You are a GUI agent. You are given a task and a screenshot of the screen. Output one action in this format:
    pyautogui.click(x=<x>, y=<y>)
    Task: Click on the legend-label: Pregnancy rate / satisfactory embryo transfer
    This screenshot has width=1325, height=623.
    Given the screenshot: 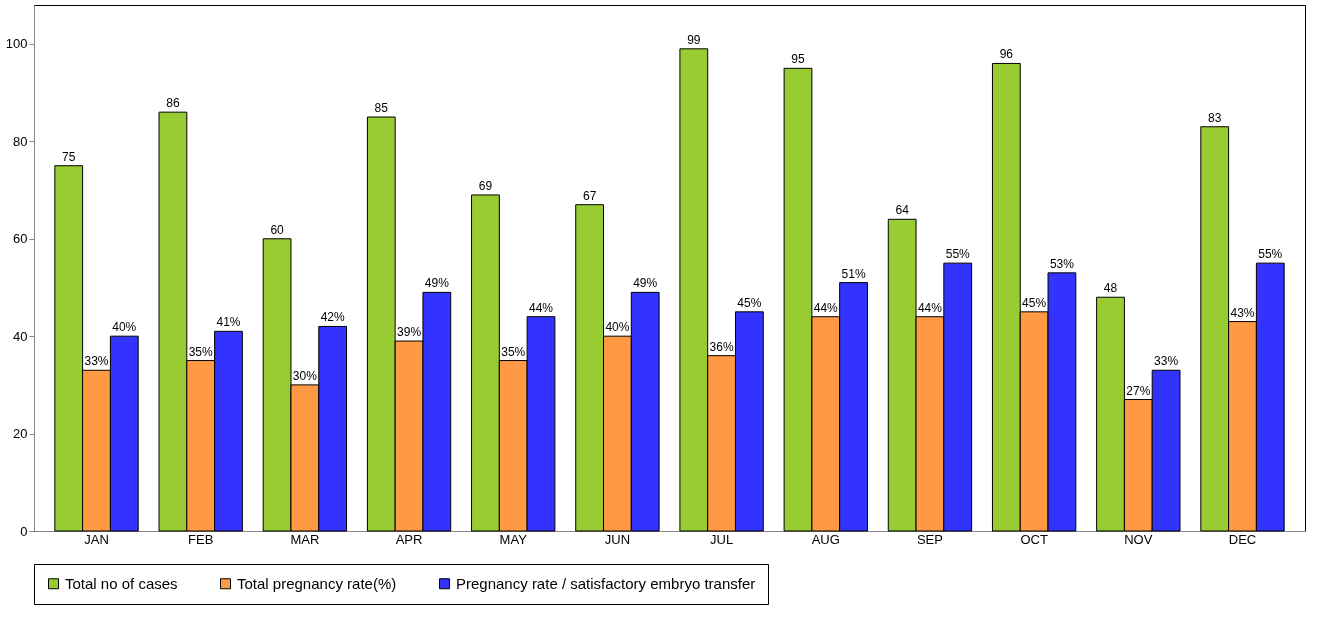 What is the action you would take?
    pyautogui.click(x=606, y=583)
    